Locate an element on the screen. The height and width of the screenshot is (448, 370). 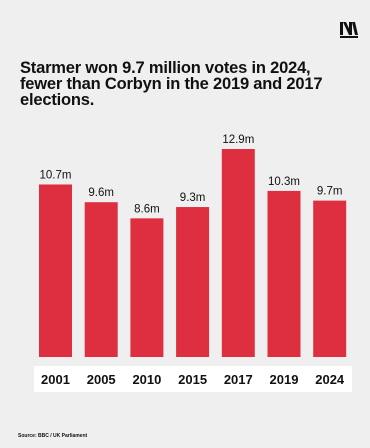
data-label-2015: 9.3m is located at coordinates (193, 198).